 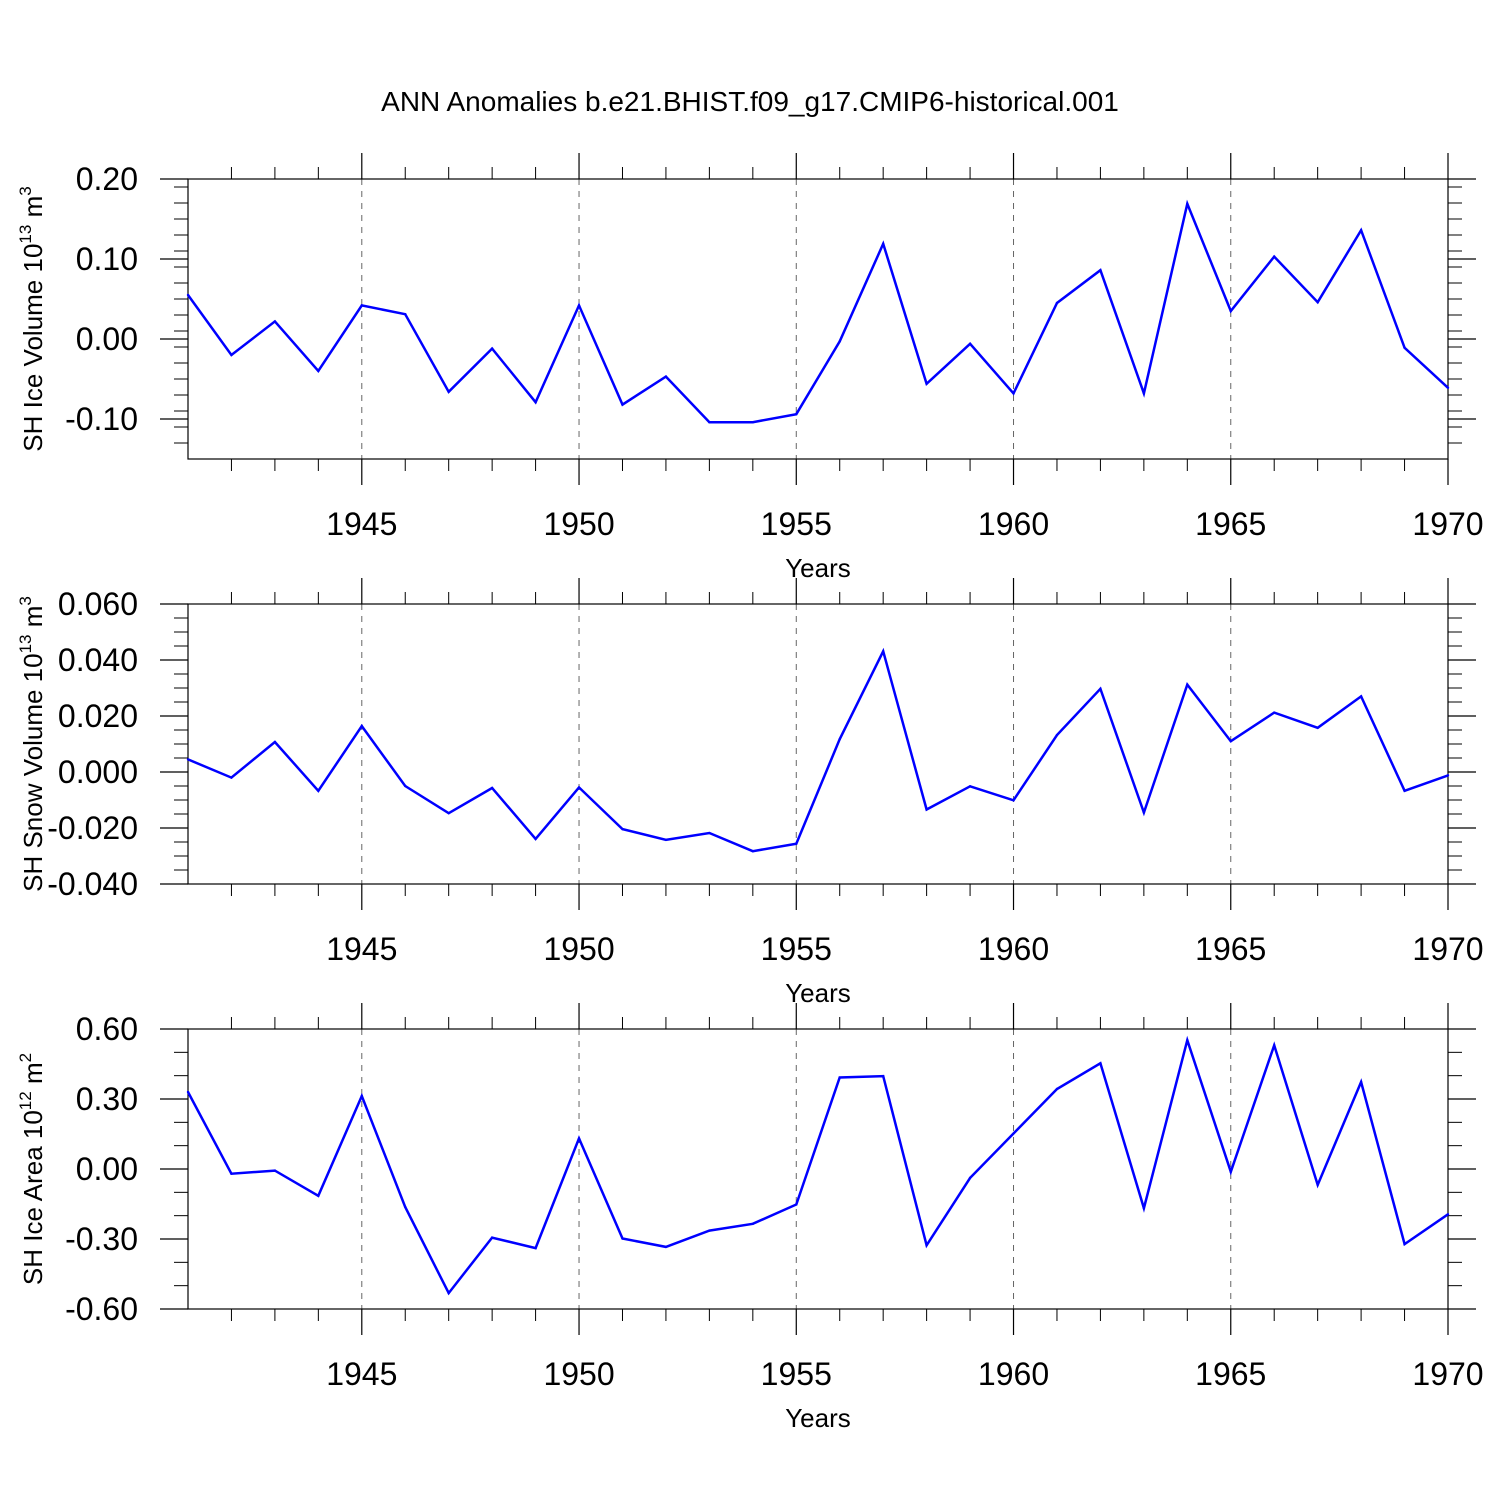 I want to click on y-axis-label-main: SH Ice Area 10, so click(x=33, y=1197).